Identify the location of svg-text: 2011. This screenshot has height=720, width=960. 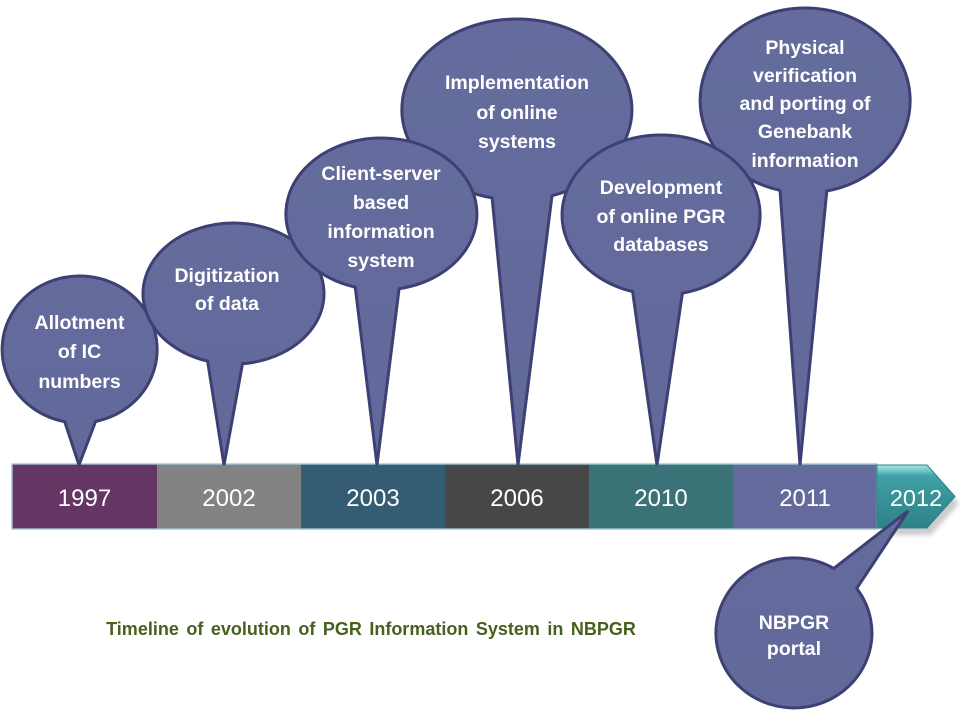
(805, 498).